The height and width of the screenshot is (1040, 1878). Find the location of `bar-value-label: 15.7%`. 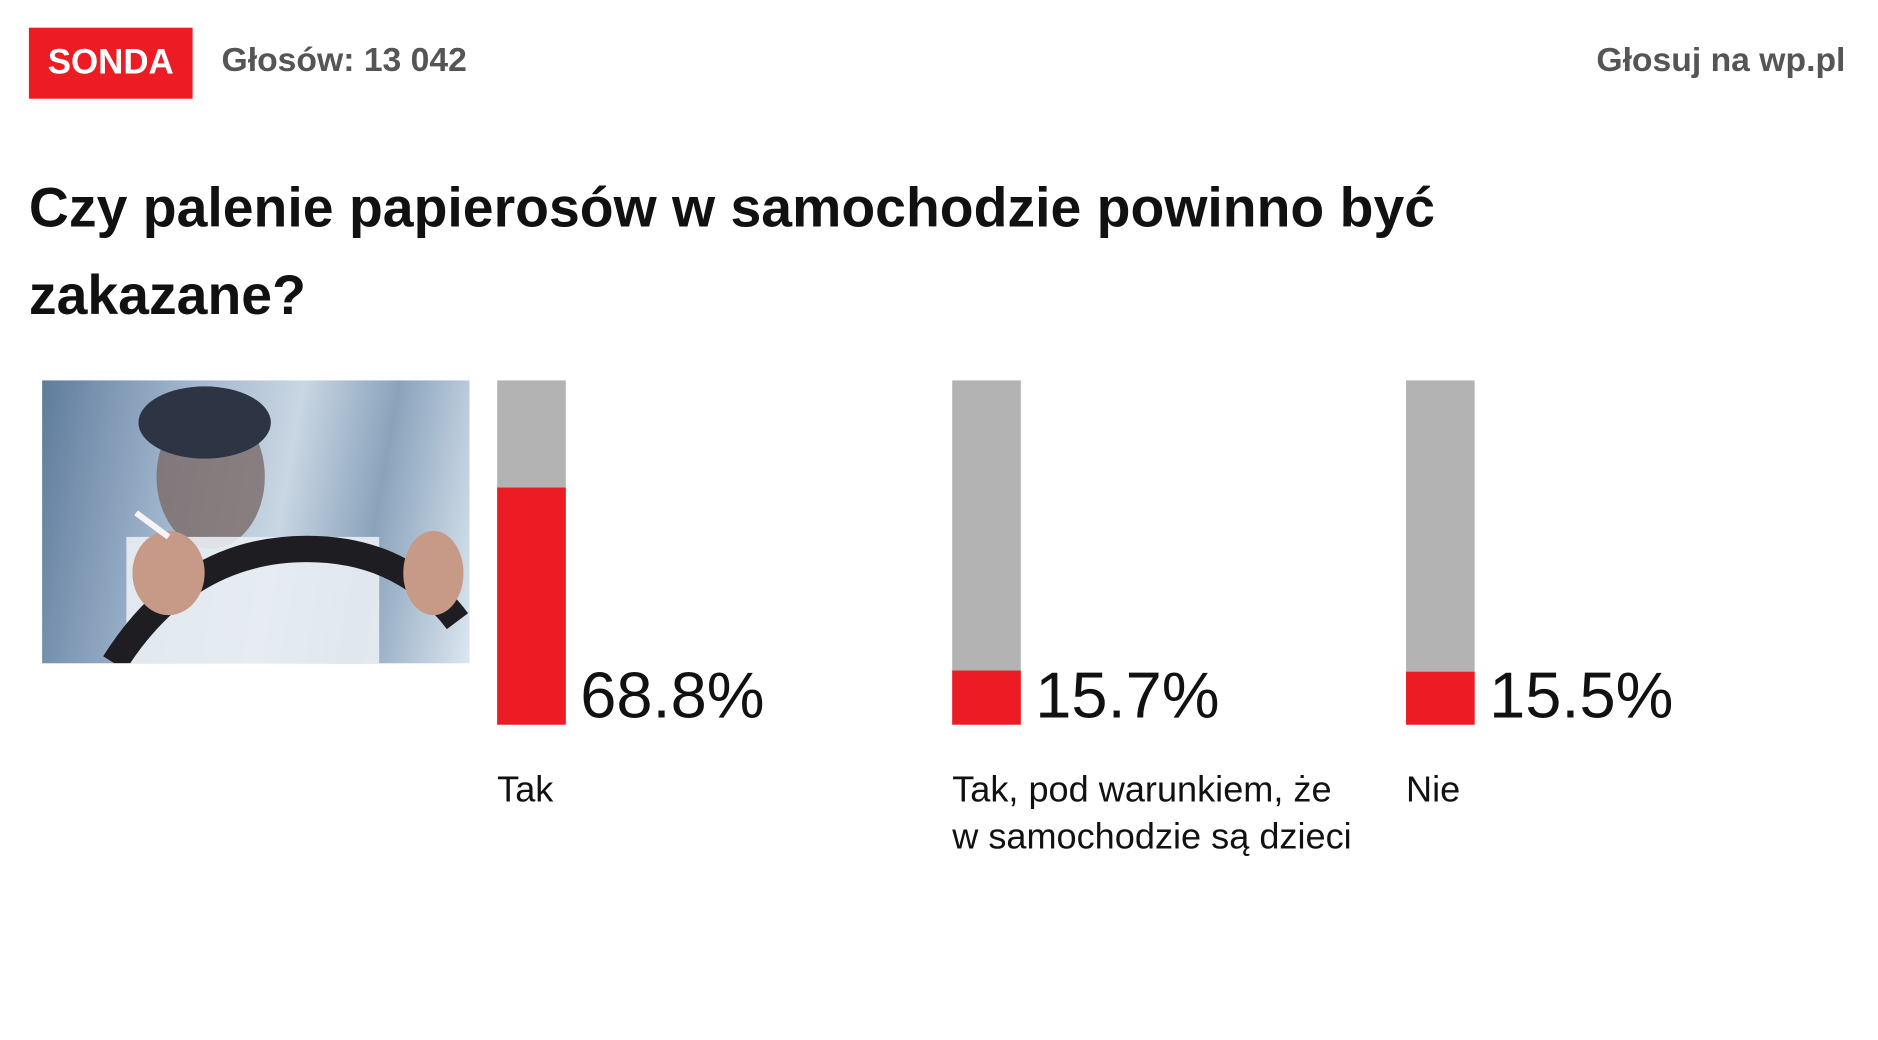

bar-value-label: 15.7% is located at coordinates (1127, 695).